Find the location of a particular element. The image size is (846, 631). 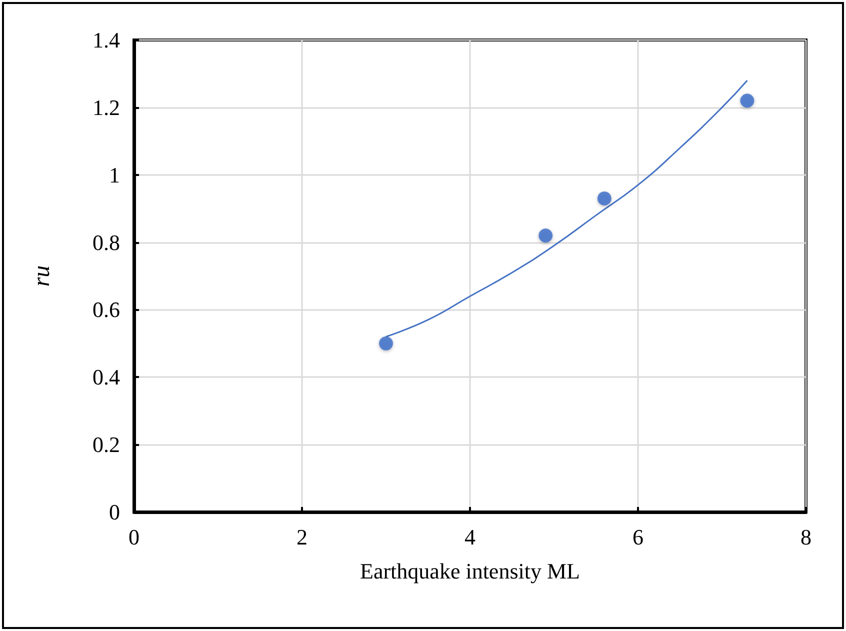

y-tick-label: 0.8 is located at coordinates (106, 242).